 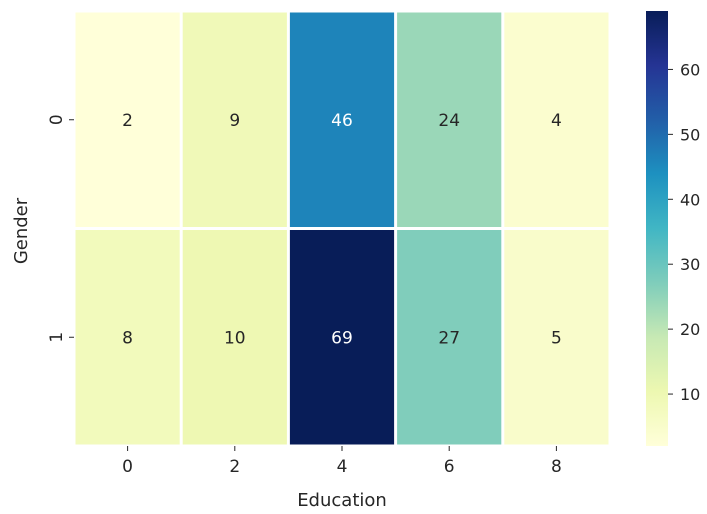 I want to click on x-tick-label: 6, so click(x=449, y=467).